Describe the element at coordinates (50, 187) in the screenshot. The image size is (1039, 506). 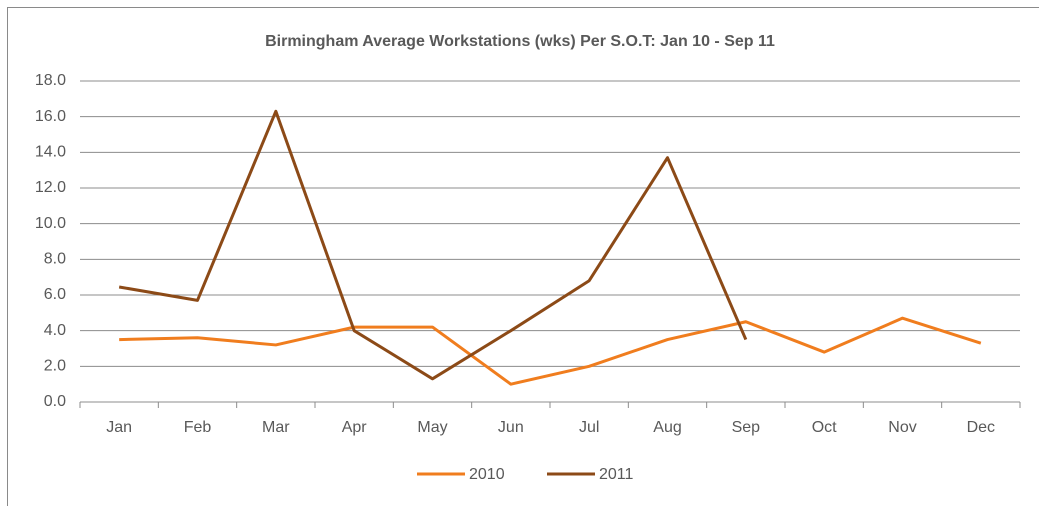
I see `y-tick-label: 12.0` at that location.